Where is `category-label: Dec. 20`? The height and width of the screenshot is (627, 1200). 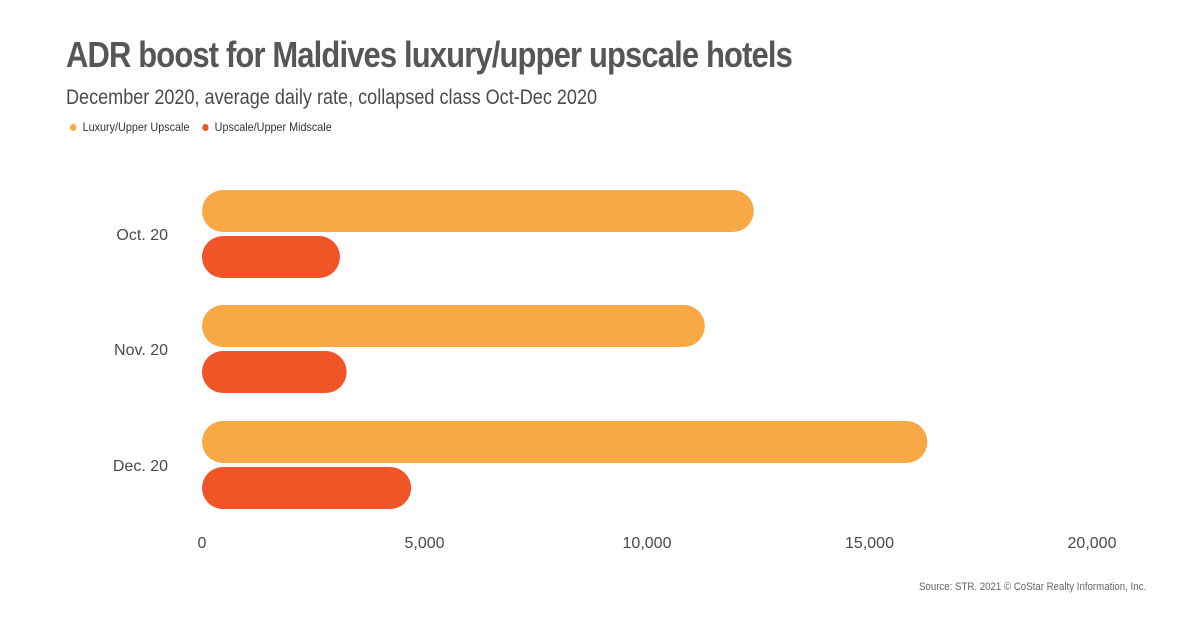 category-label: Dec. 20 is located at coordinates (140, 466).